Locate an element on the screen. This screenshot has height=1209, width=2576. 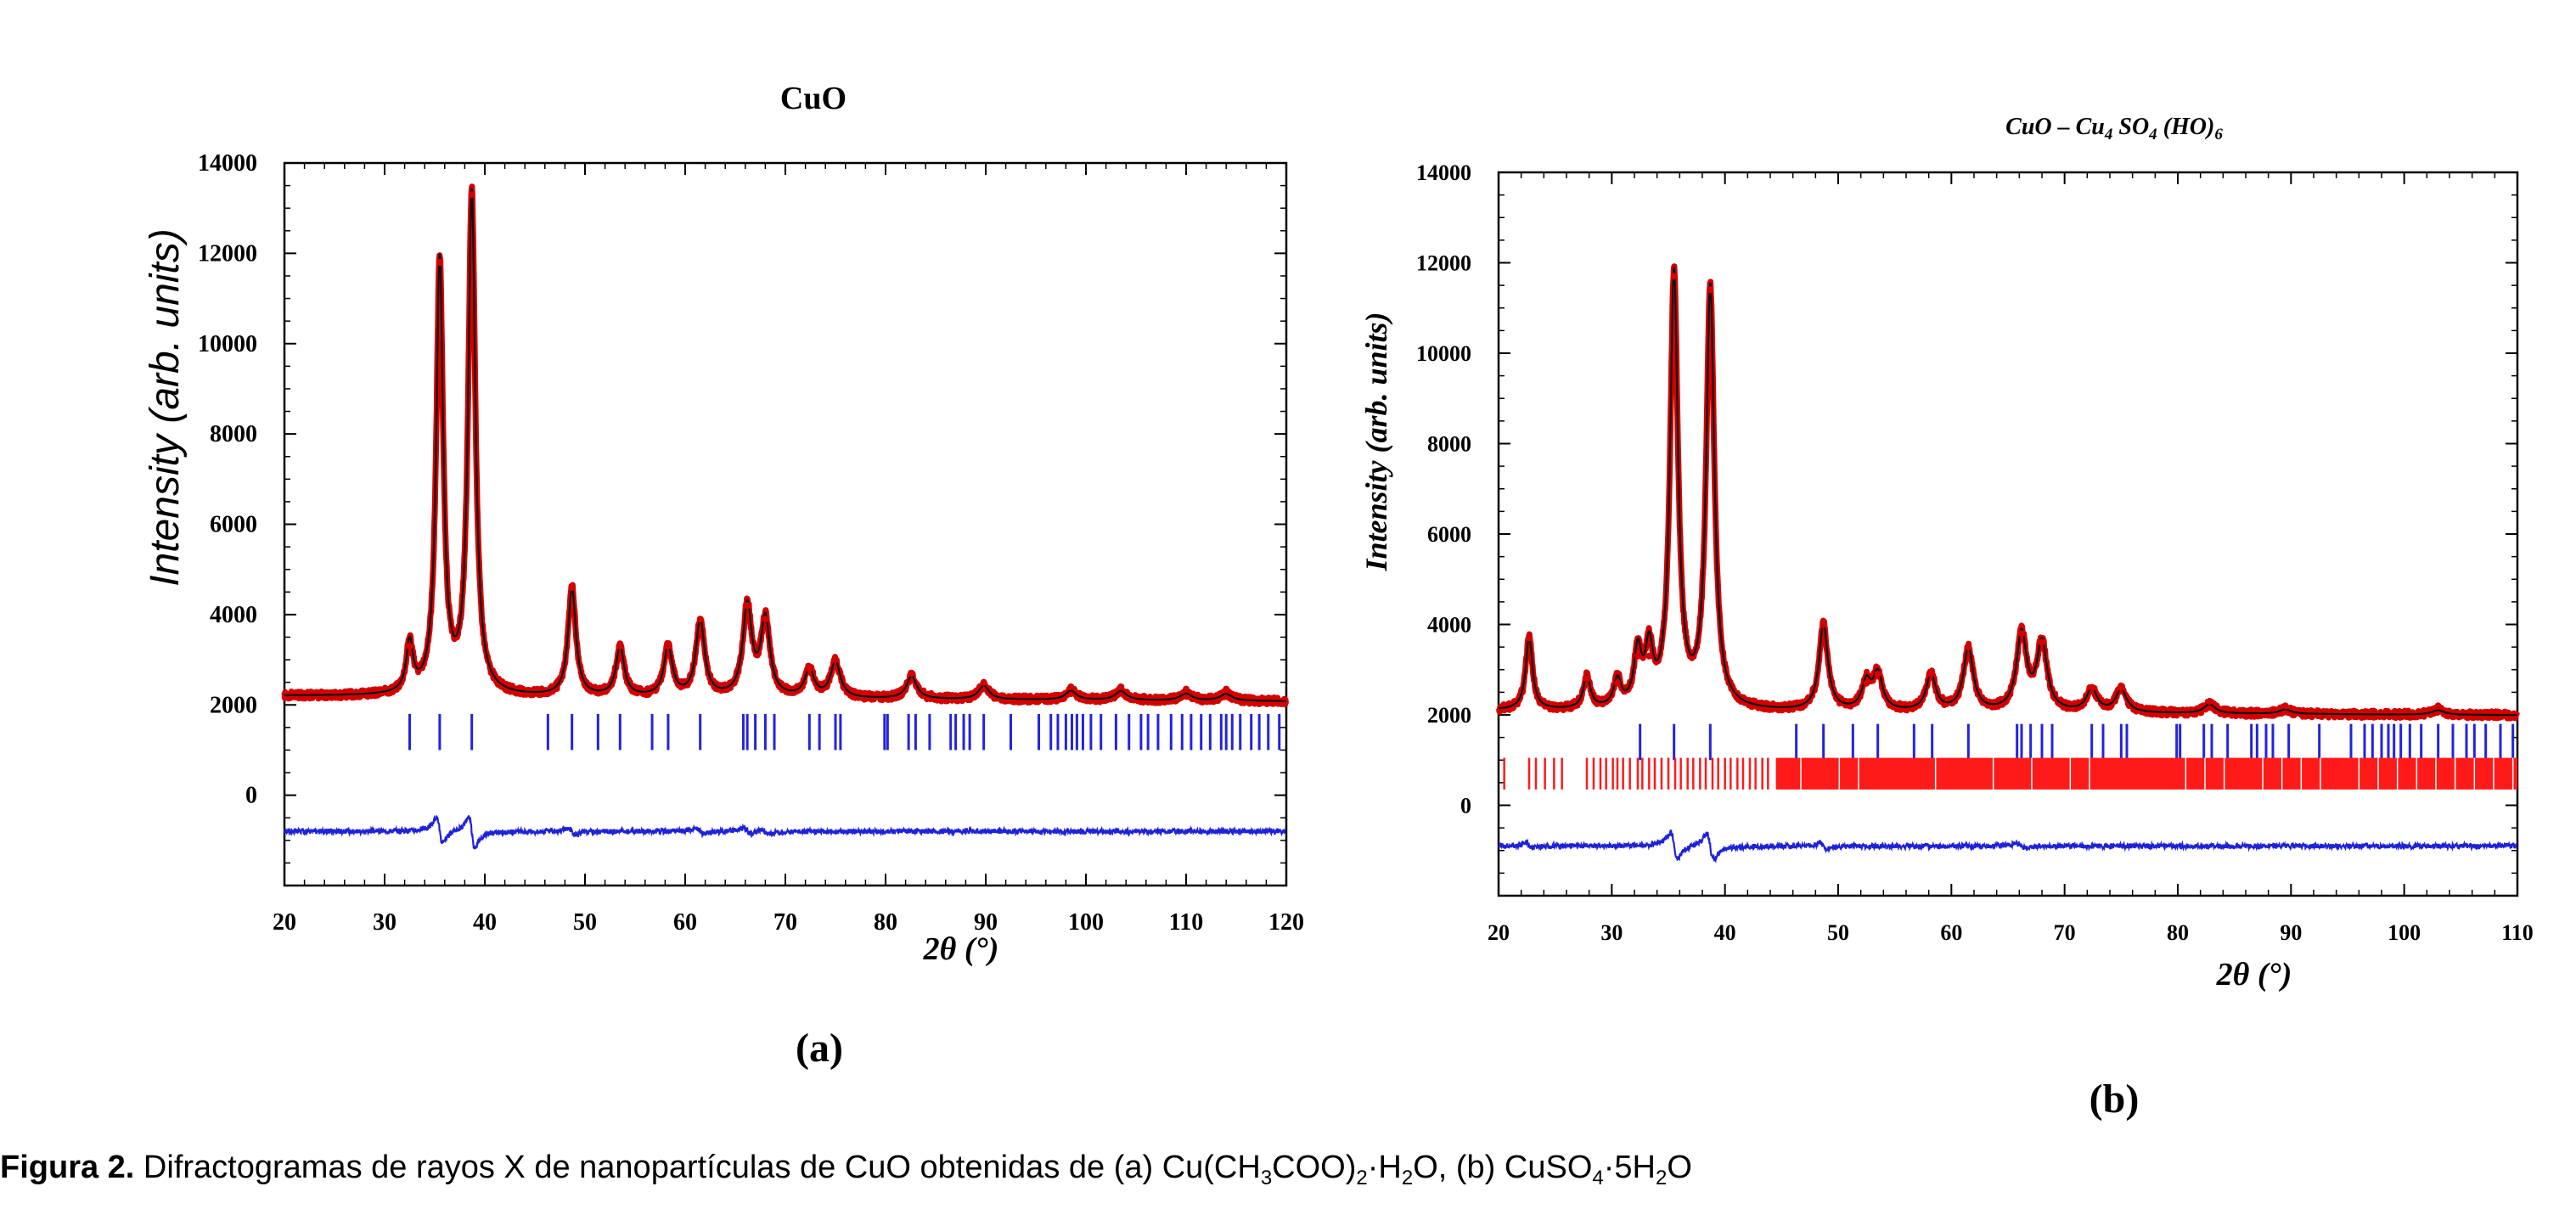
chart-b-x-tick-label: 30 is located at coordinates (1611, 933).